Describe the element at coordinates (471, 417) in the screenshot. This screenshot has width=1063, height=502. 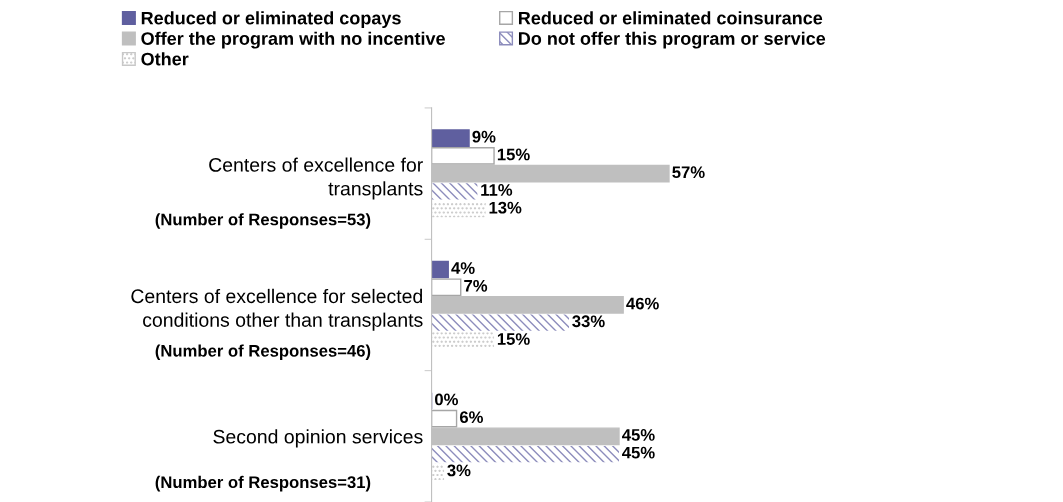
I see `data-label: 6%` at that location.